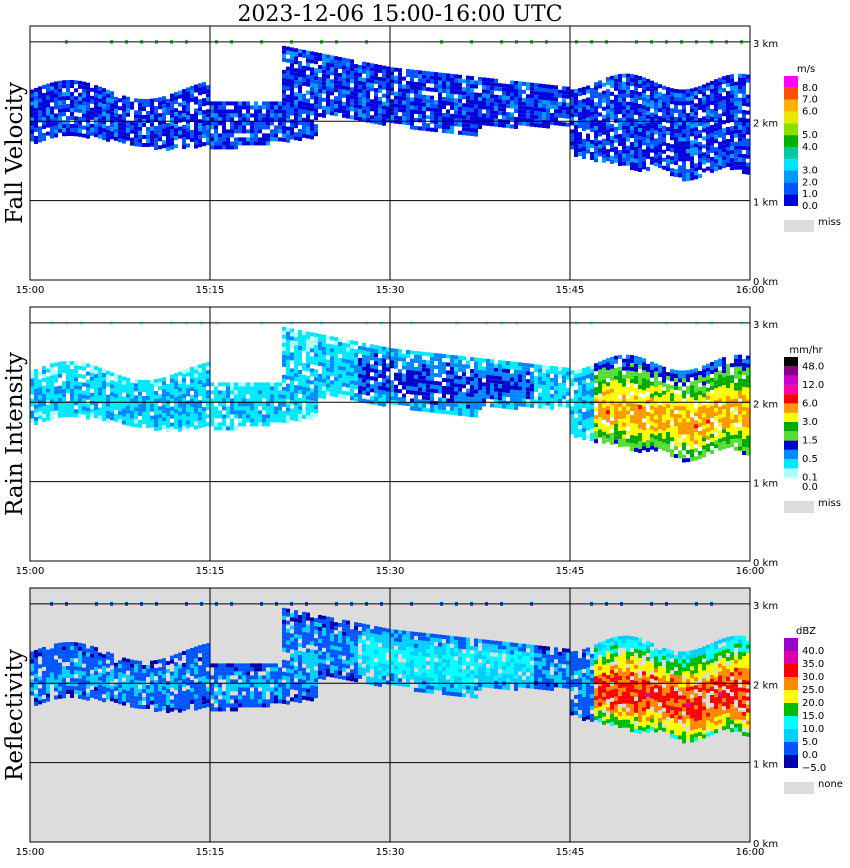 This screenshot has width=850, height=868. Describe the element at coordinates (810, 194) in the screenshot. I see `colorbar-label: 1.0` at that location.